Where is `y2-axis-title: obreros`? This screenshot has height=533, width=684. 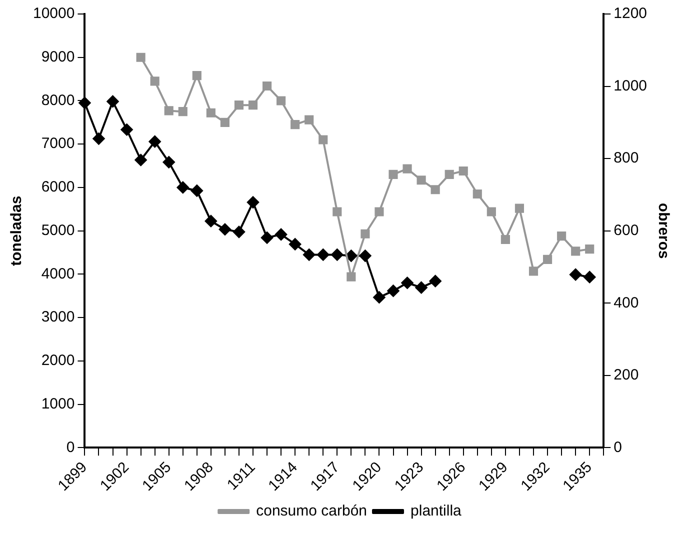
y2-axis-title: obreros is located at coordinates (663, 230).